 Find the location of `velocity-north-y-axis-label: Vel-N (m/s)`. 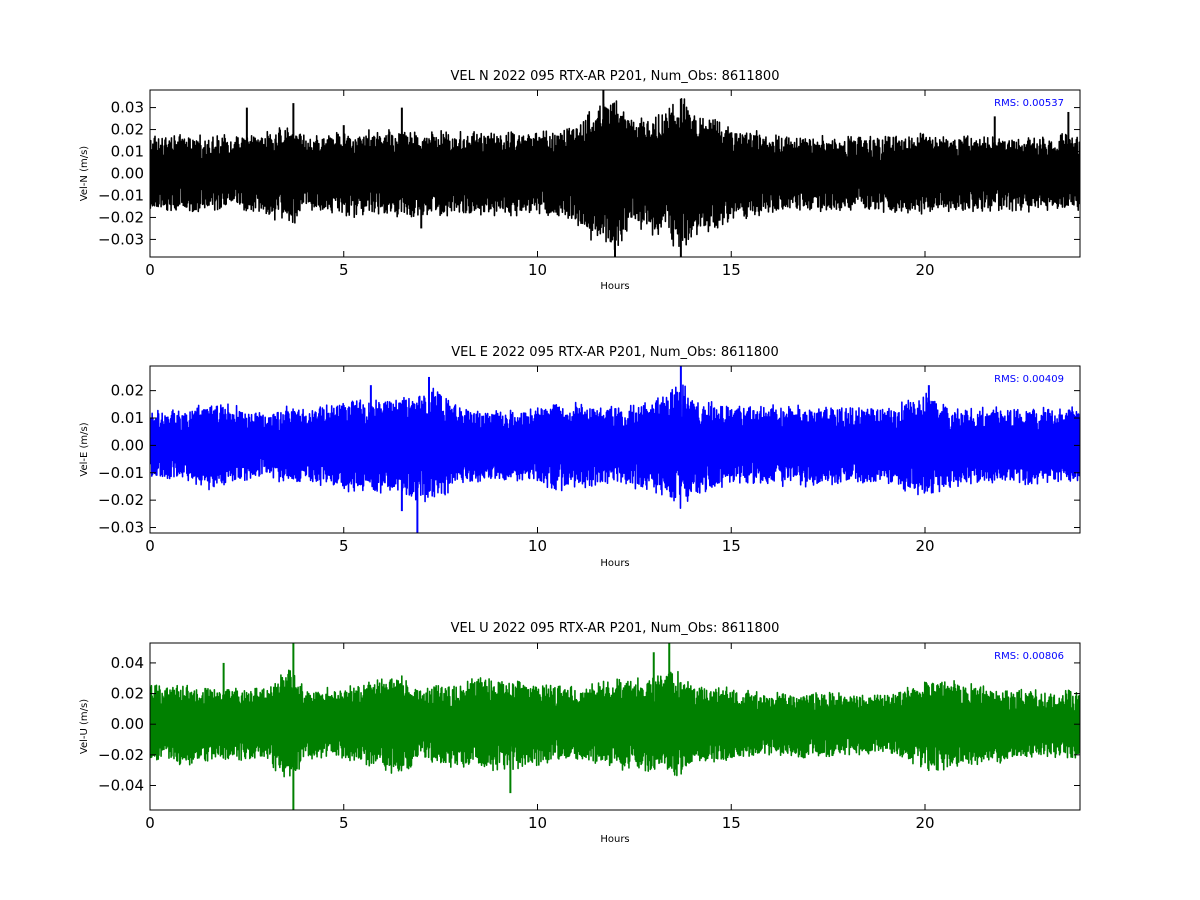

velocity-north-y-axis-label: Vel-N (m/s) is located at coordinates (84, 173).